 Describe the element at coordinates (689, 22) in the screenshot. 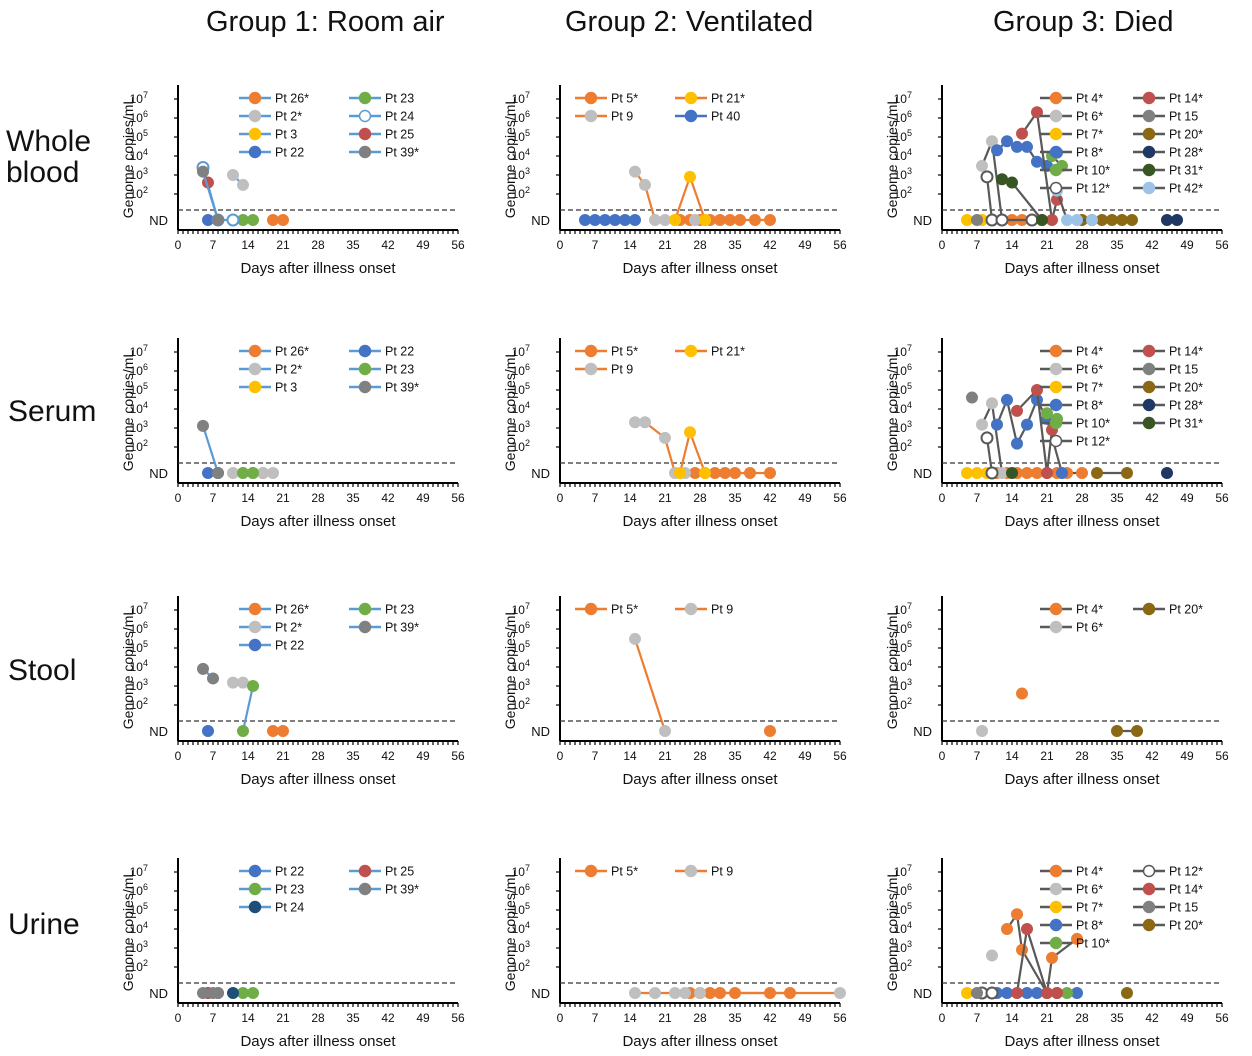

I see `column-title-group2: Group 2: Ventilated` at that location.